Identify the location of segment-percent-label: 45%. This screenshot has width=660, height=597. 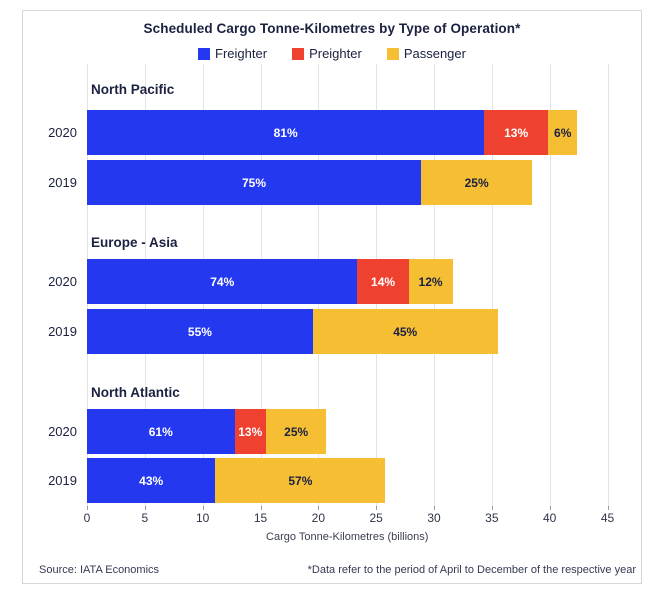
(405, 331).